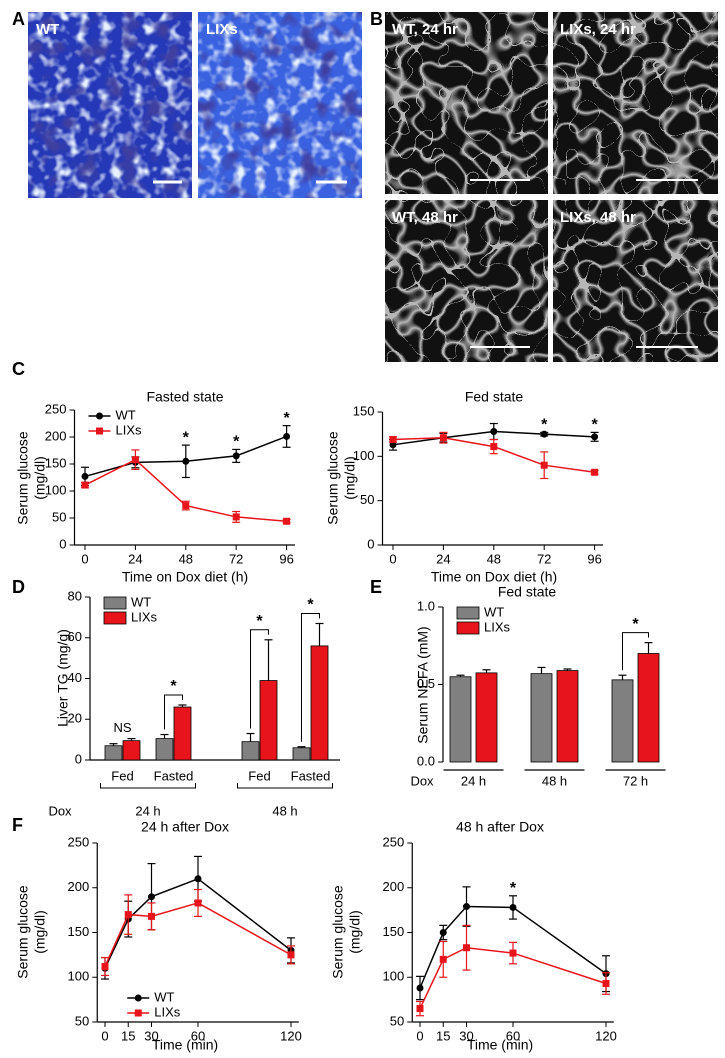 The width and height of the screenshot is (725, 1058). Describe the element at coordinates (494, 397) in the screenshot. I see `chart-title: Fed state` at that location.